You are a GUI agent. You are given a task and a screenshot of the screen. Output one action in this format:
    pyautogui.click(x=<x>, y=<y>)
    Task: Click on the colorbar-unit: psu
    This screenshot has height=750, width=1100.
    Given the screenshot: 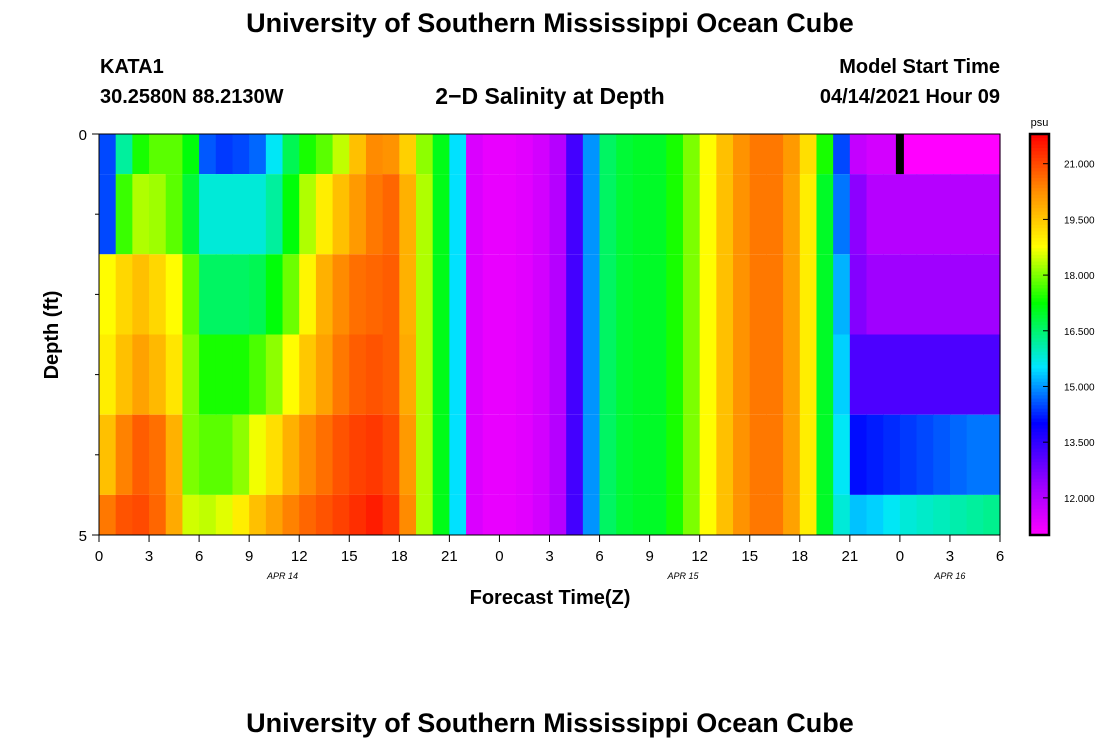 What is the action you would take?
    pyautogui.click(x=1040, y=123)
    